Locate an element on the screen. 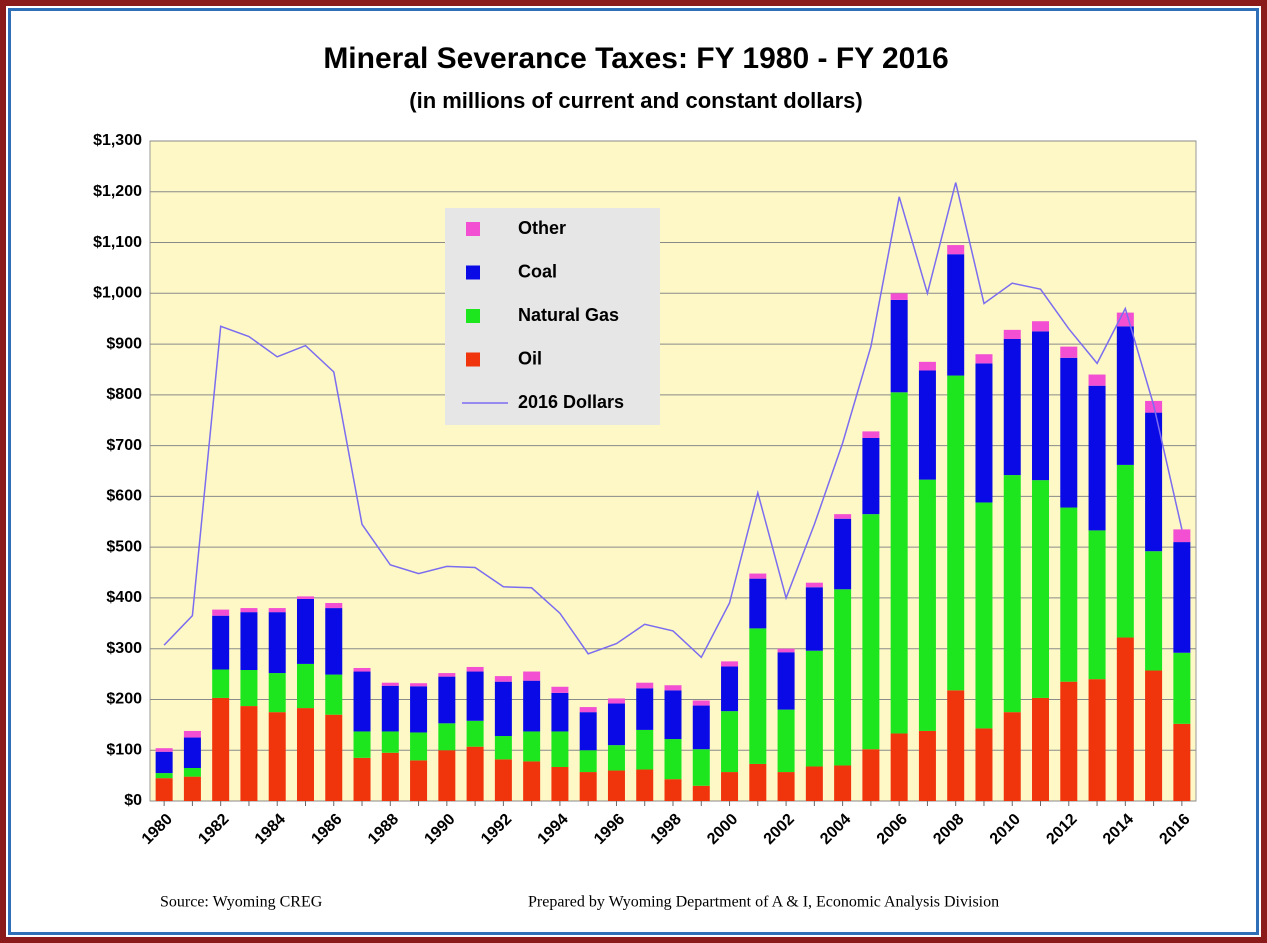 Image resolution: width=1267 pixels, height=943 pixels. legend-label: Other is located at coordinates (542, 228).